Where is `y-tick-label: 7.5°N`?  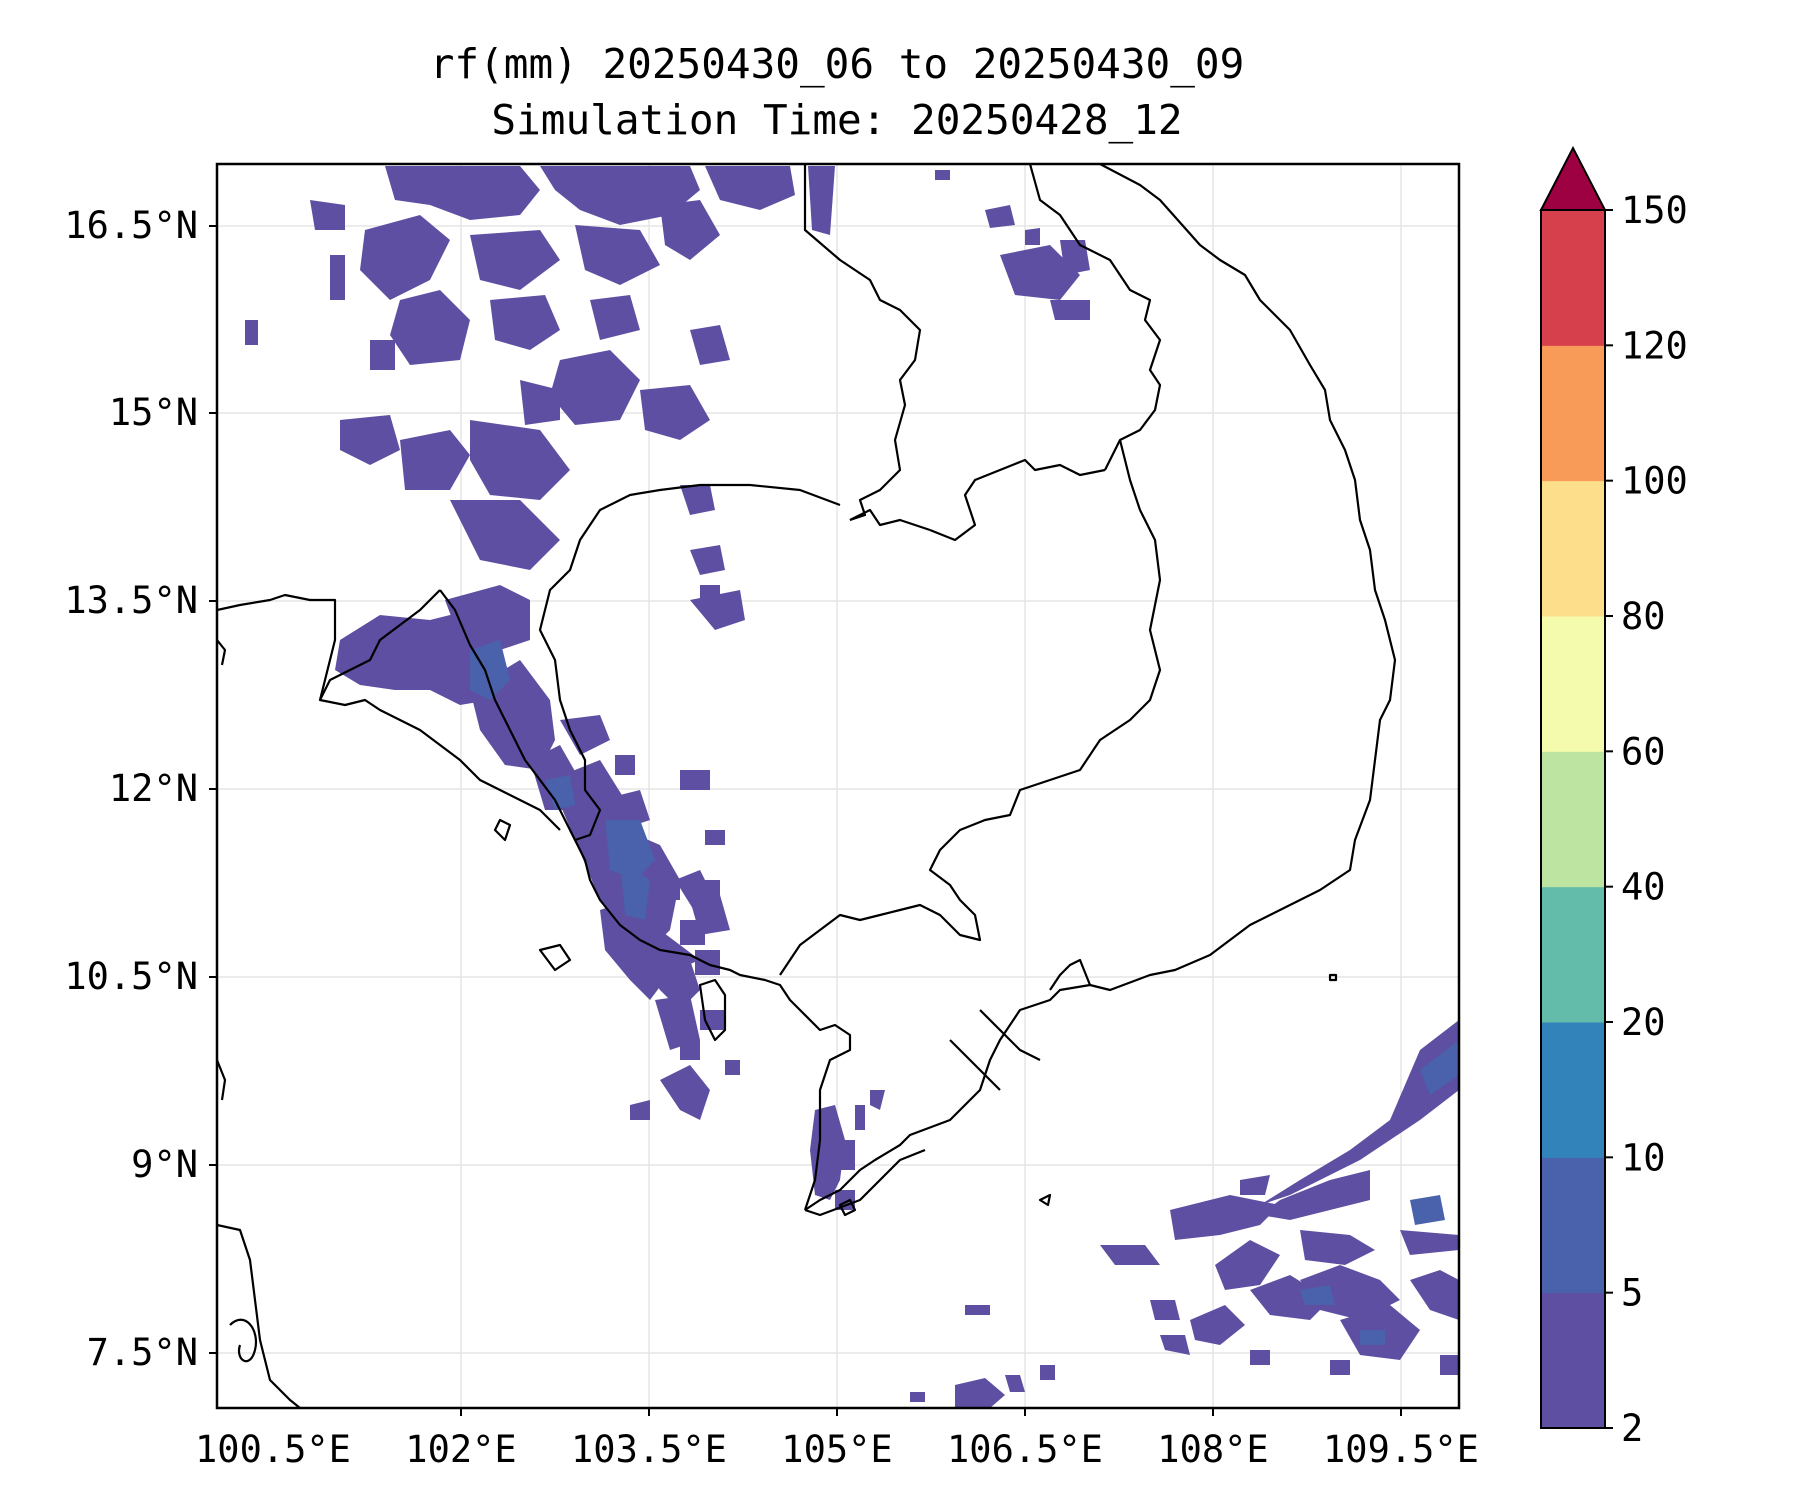
y-tick-label: 7.5°N is located at coordinates (142, 1352).